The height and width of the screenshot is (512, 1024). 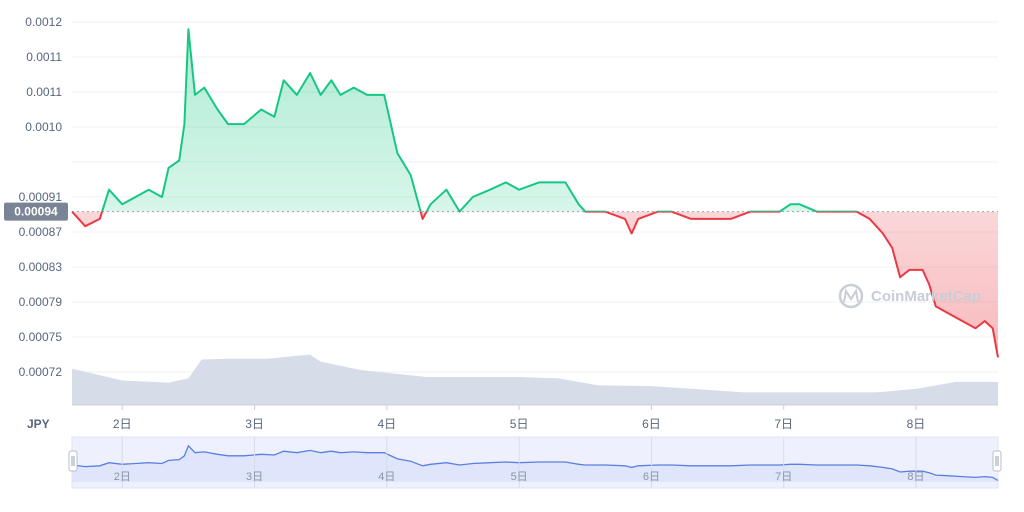 What do you see at coordinates (41, 372) in the screenshot?
I see `y-tick-label: 0.00072` at bounding box center [41, 372].